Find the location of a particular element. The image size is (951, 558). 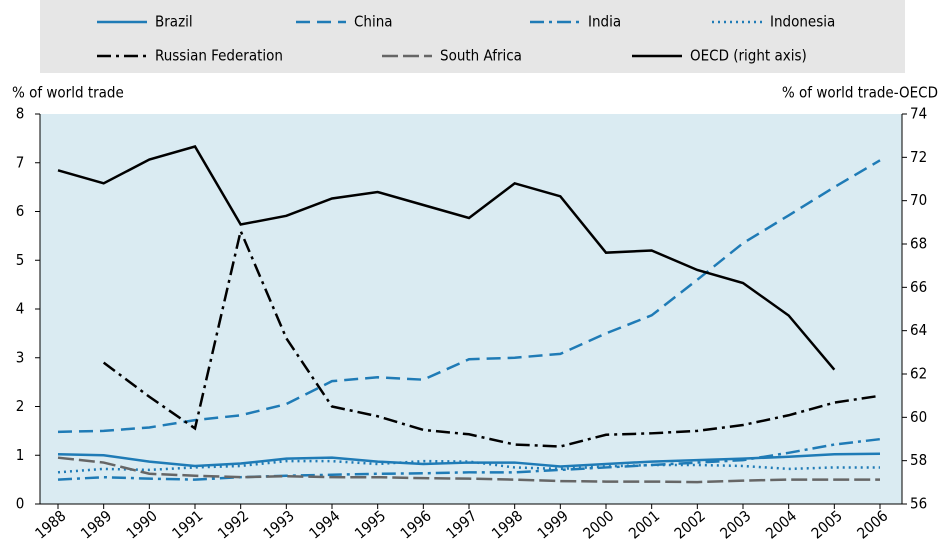

y-tick-label: 0 is located at coordinates (20, 504).